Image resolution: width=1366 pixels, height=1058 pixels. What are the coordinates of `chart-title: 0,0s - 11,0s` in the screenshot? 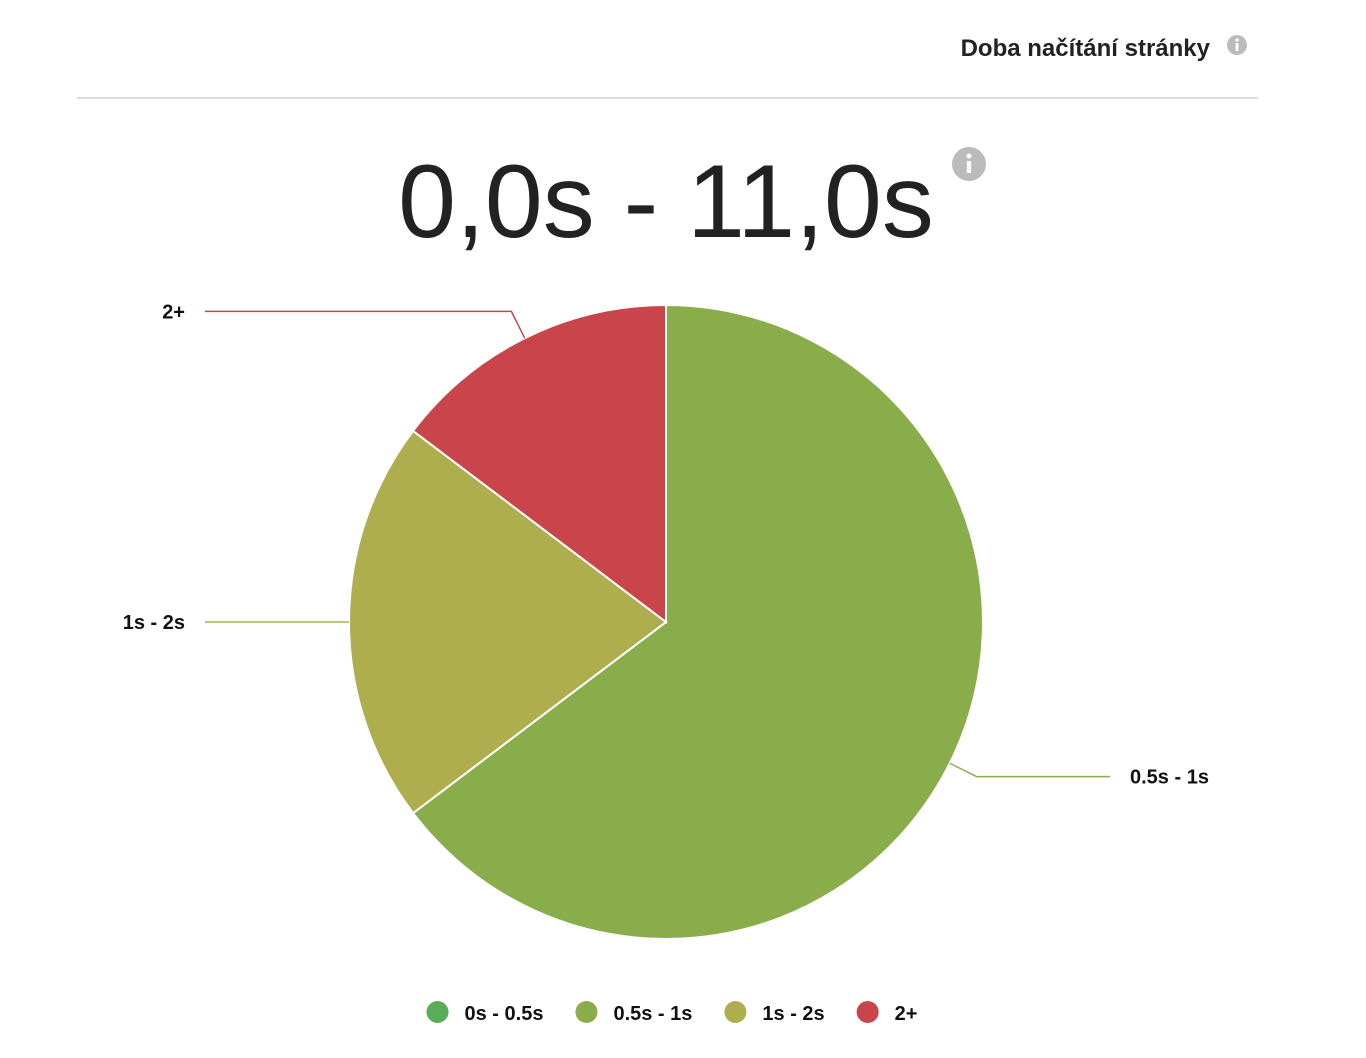 It's located at (666, 202).